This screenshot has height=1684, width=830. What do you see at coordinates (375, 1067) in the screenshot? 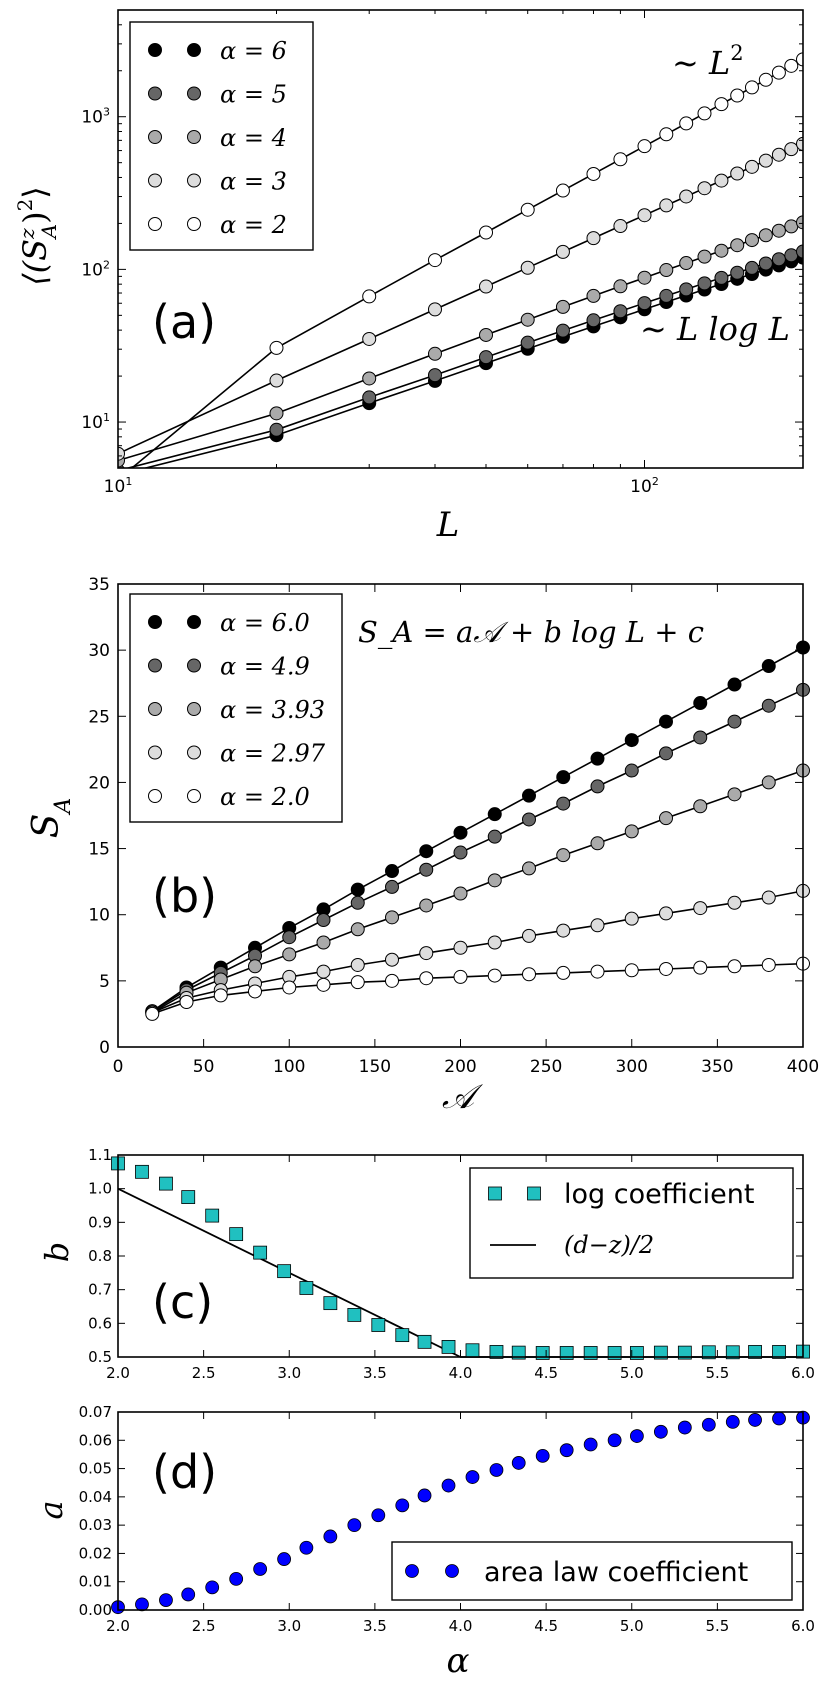
I see `x-tick-label: 150` at bounding box center [375, 1067].